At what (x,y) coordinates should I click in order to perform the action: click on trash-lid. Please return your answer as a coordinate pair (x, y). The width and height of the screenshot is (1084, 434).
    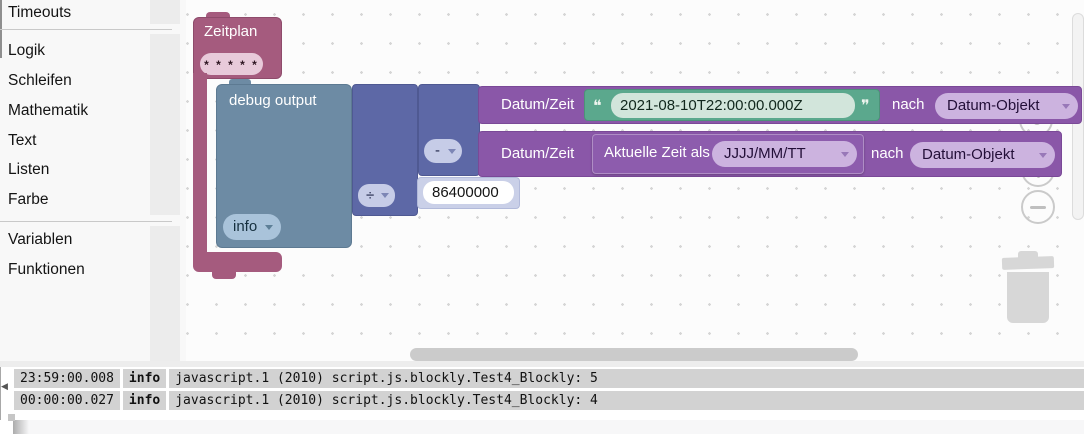
    Looking at the image, I should click on (1028, 263).